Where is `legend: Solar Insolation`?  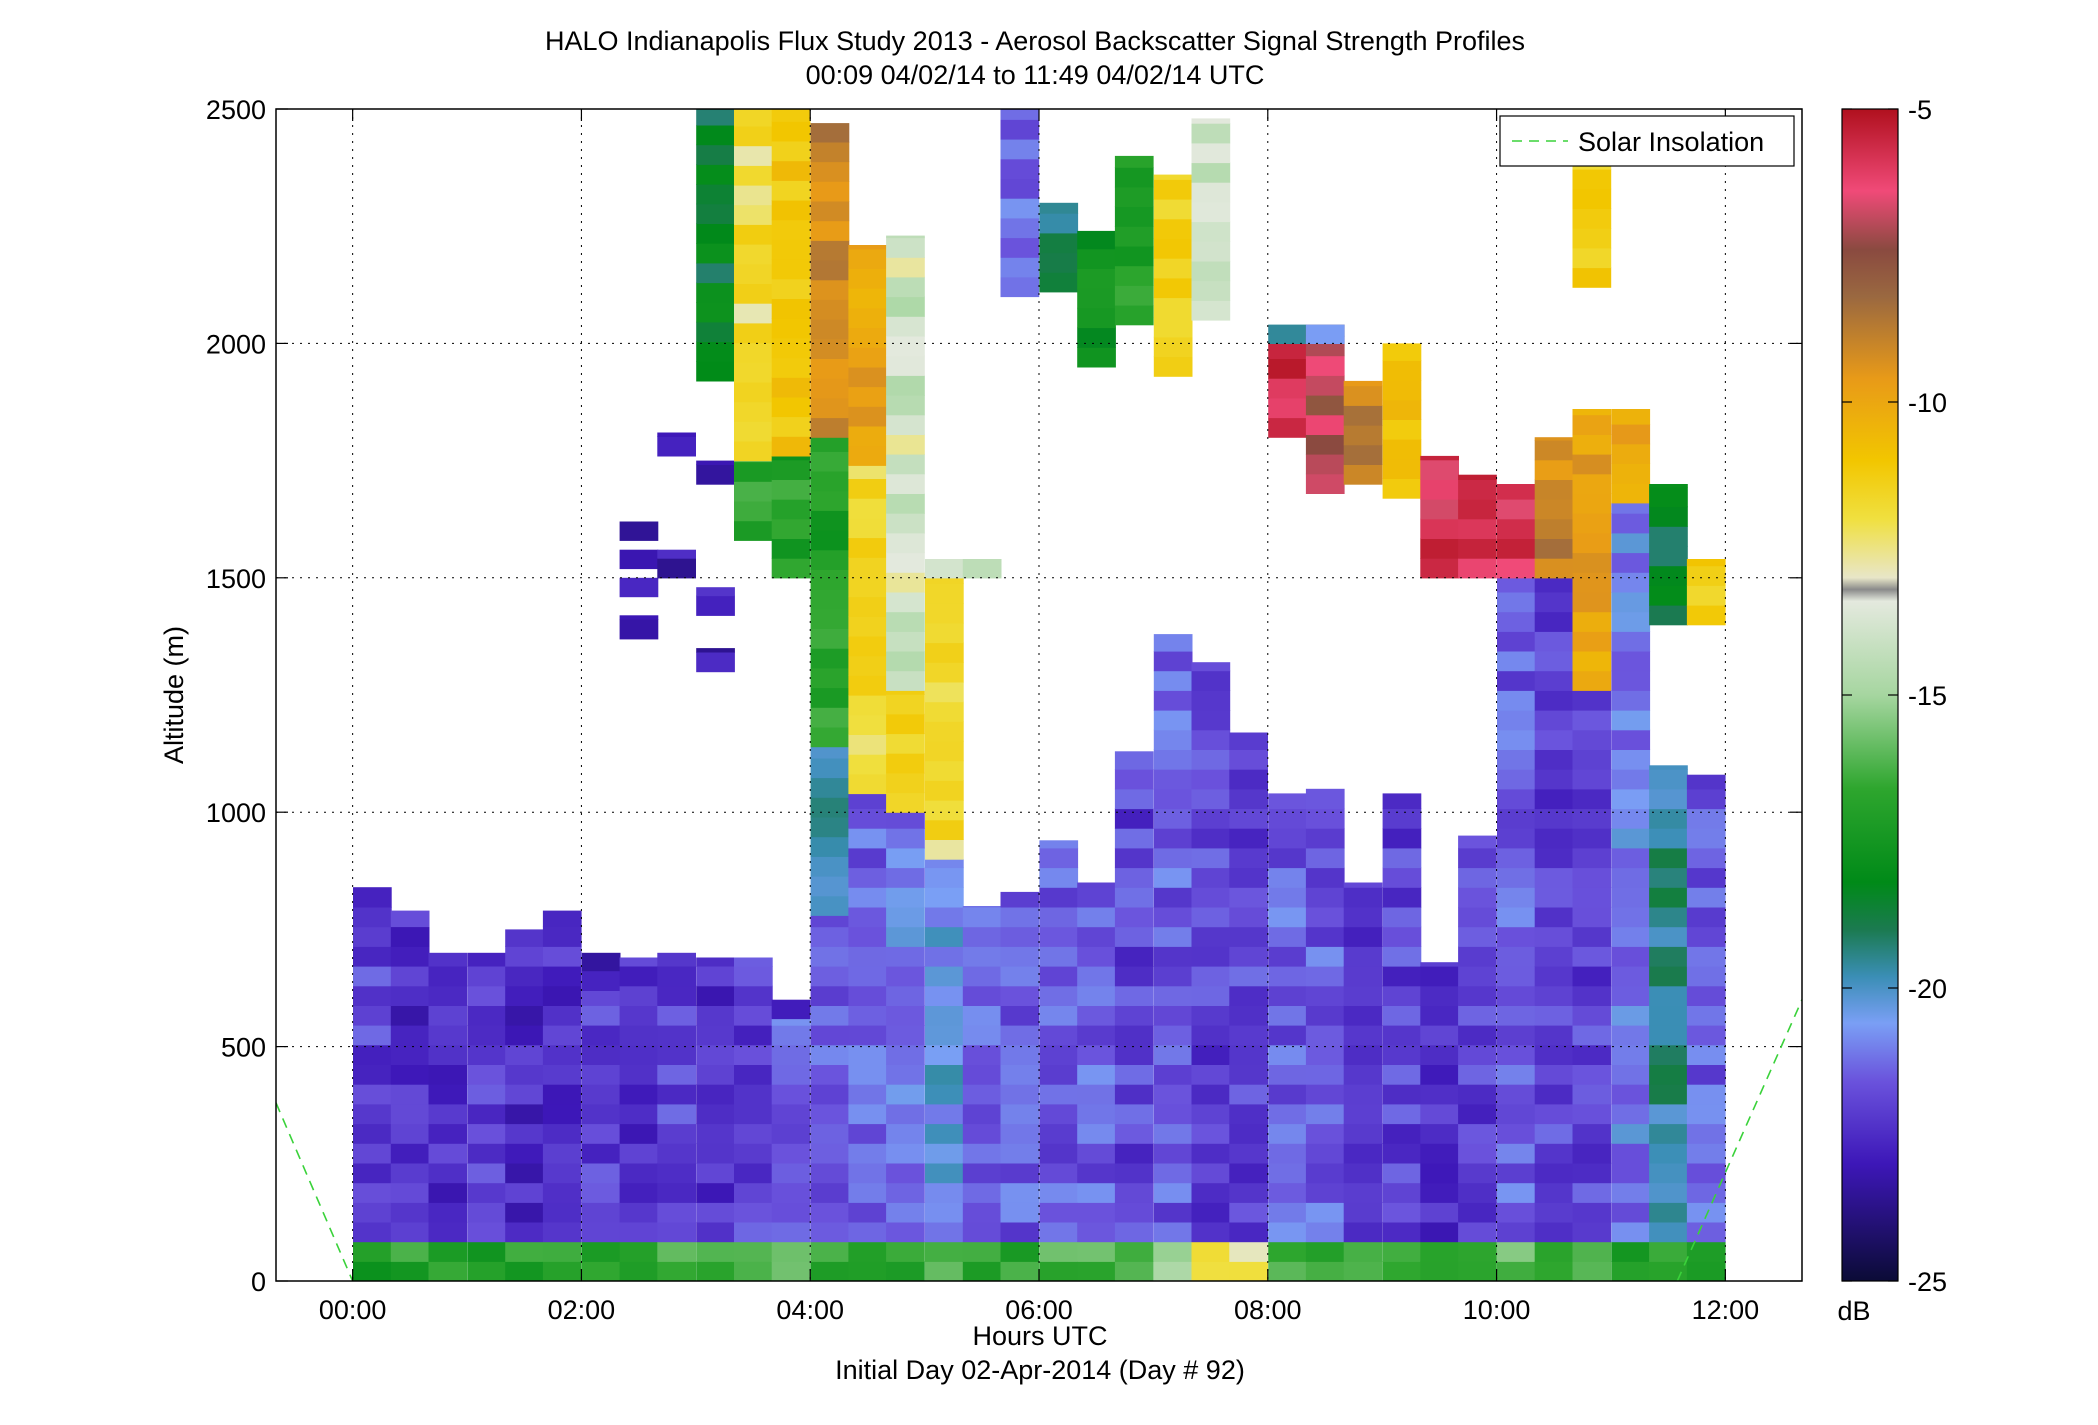 legend: Solar Insolation is located at coordinates (1647, 141).